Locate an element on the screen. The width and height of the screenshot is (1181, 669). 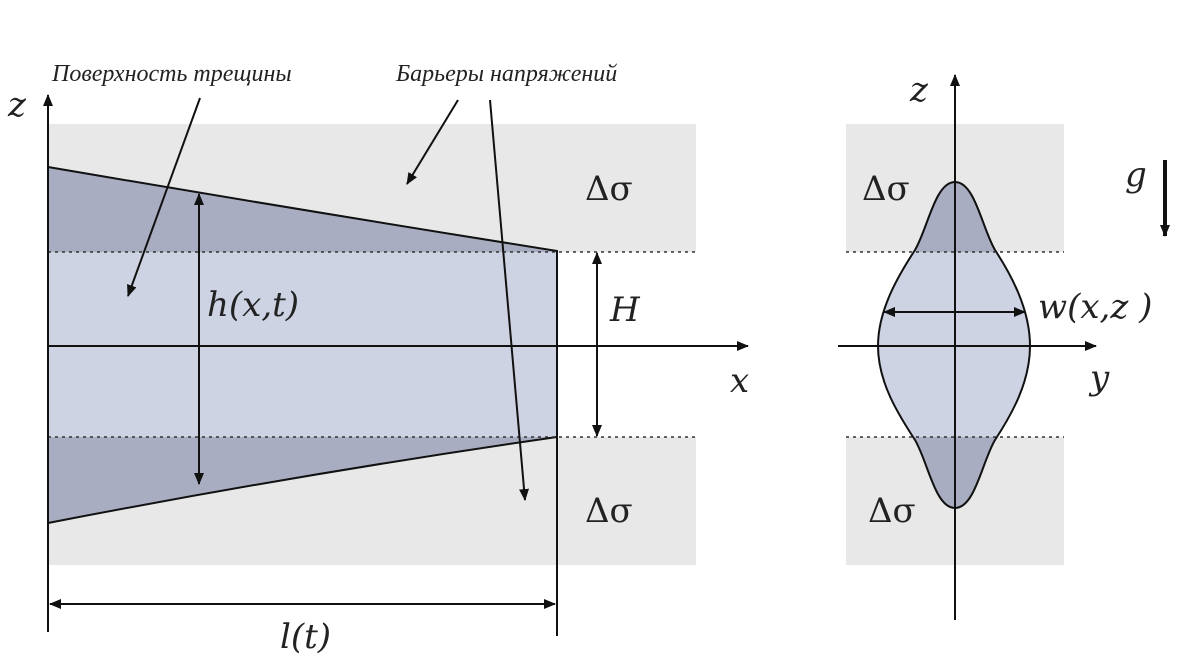
barrier-pointer-bottom is located at coordinates (509, 300).